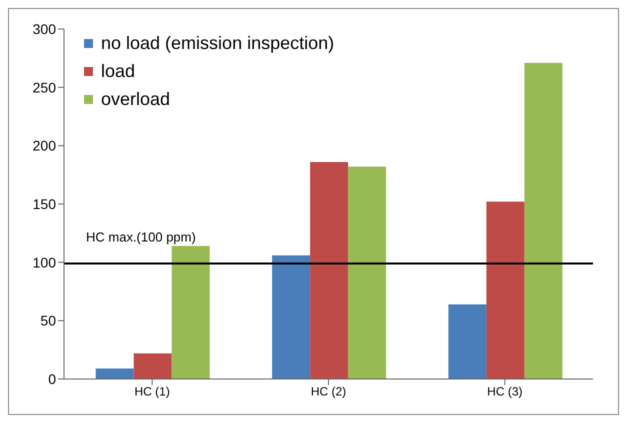  I want to click on x-tick-label: HC (3), so click(505, 391).